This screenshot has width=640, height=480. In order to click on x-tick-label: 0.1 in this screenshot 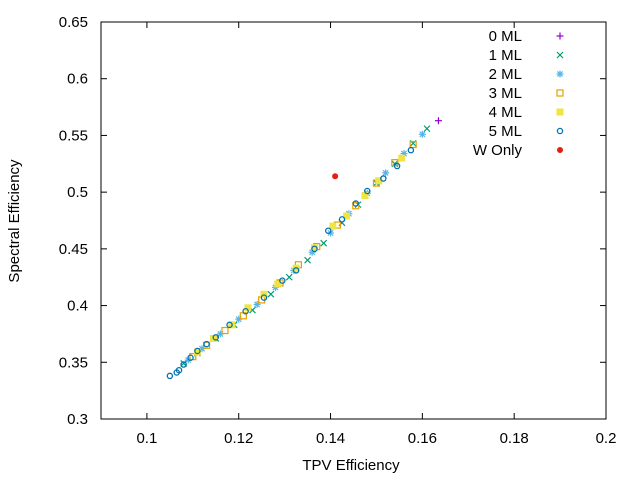, I will do `click(146, 438)`.